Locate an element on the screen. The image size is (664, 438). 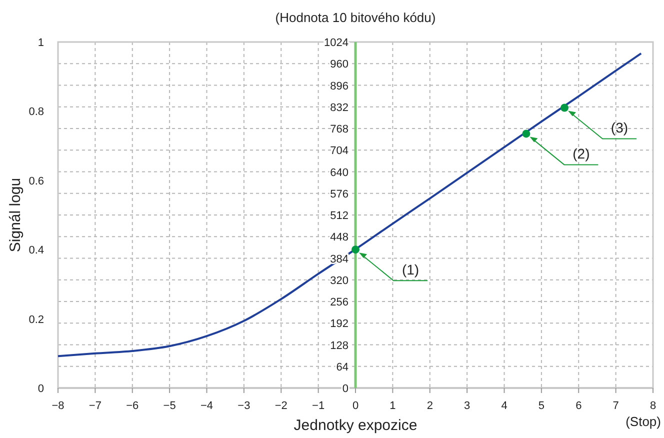
y-tick-label: 0.6 is located at coordinates (36, 181).